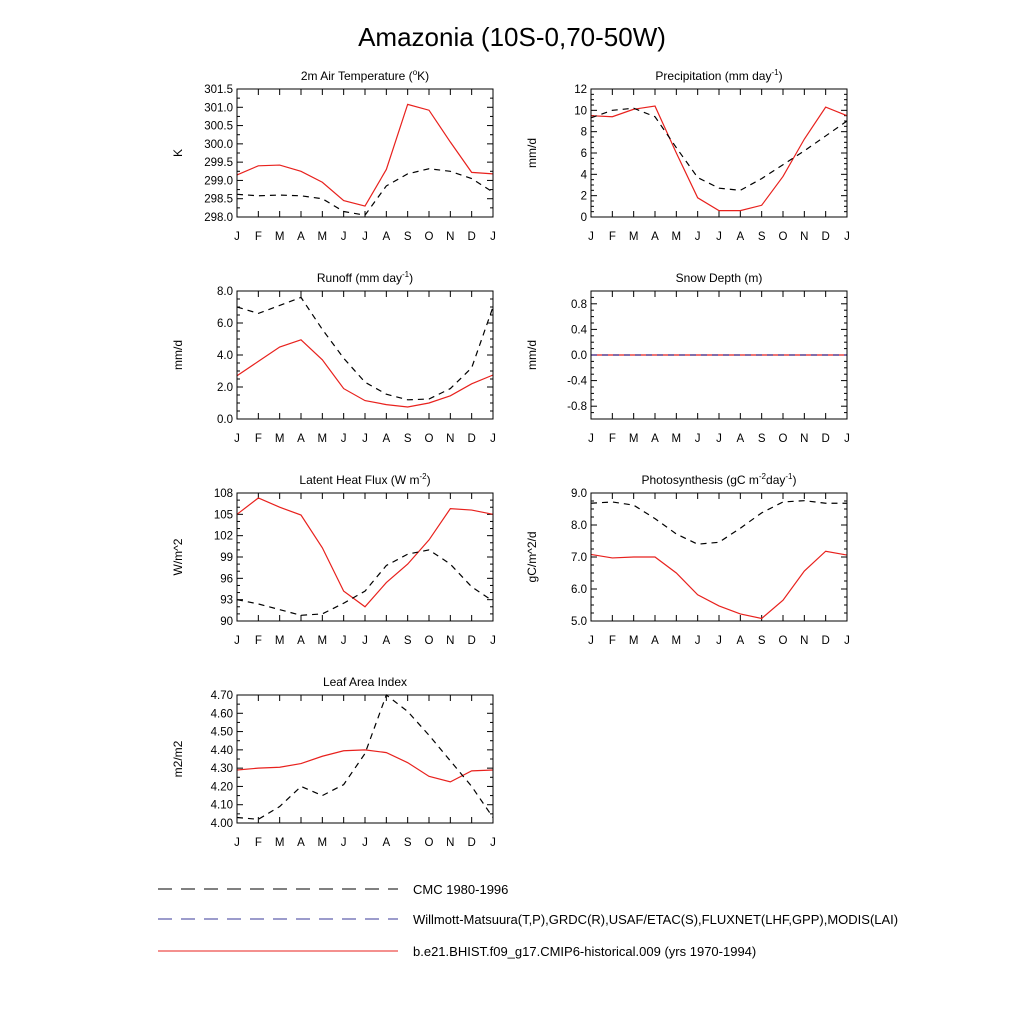 The height and width of the screenshot is (1024, 1024). Describe the element at coordinates (222, 787) in the screenshot. I see `y-tick-label: 4.20` at that location.